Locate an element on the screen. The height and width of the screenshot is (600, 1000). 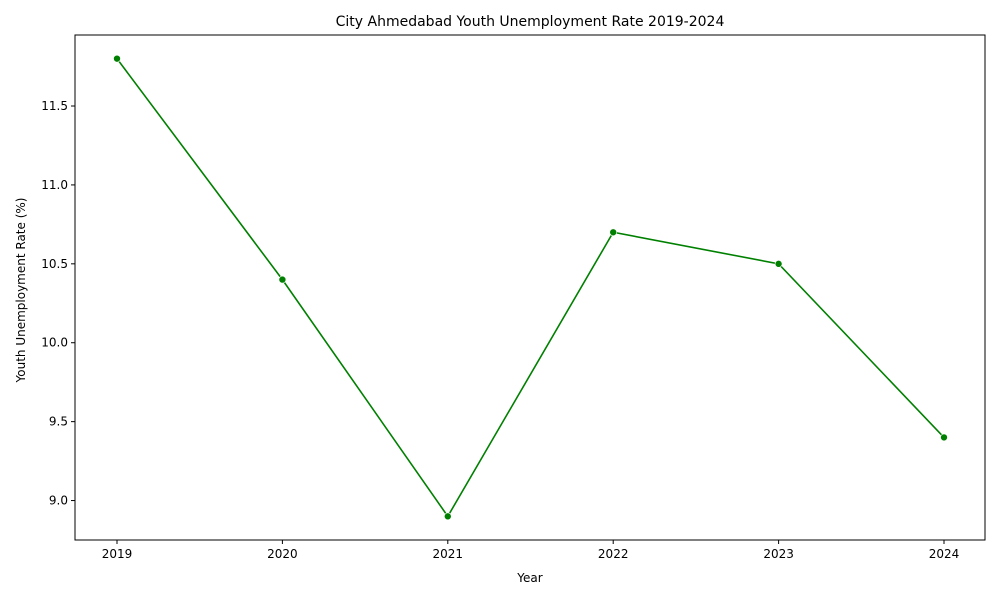
y-tick-label: 9.0 is located at coordinates (58, 501).